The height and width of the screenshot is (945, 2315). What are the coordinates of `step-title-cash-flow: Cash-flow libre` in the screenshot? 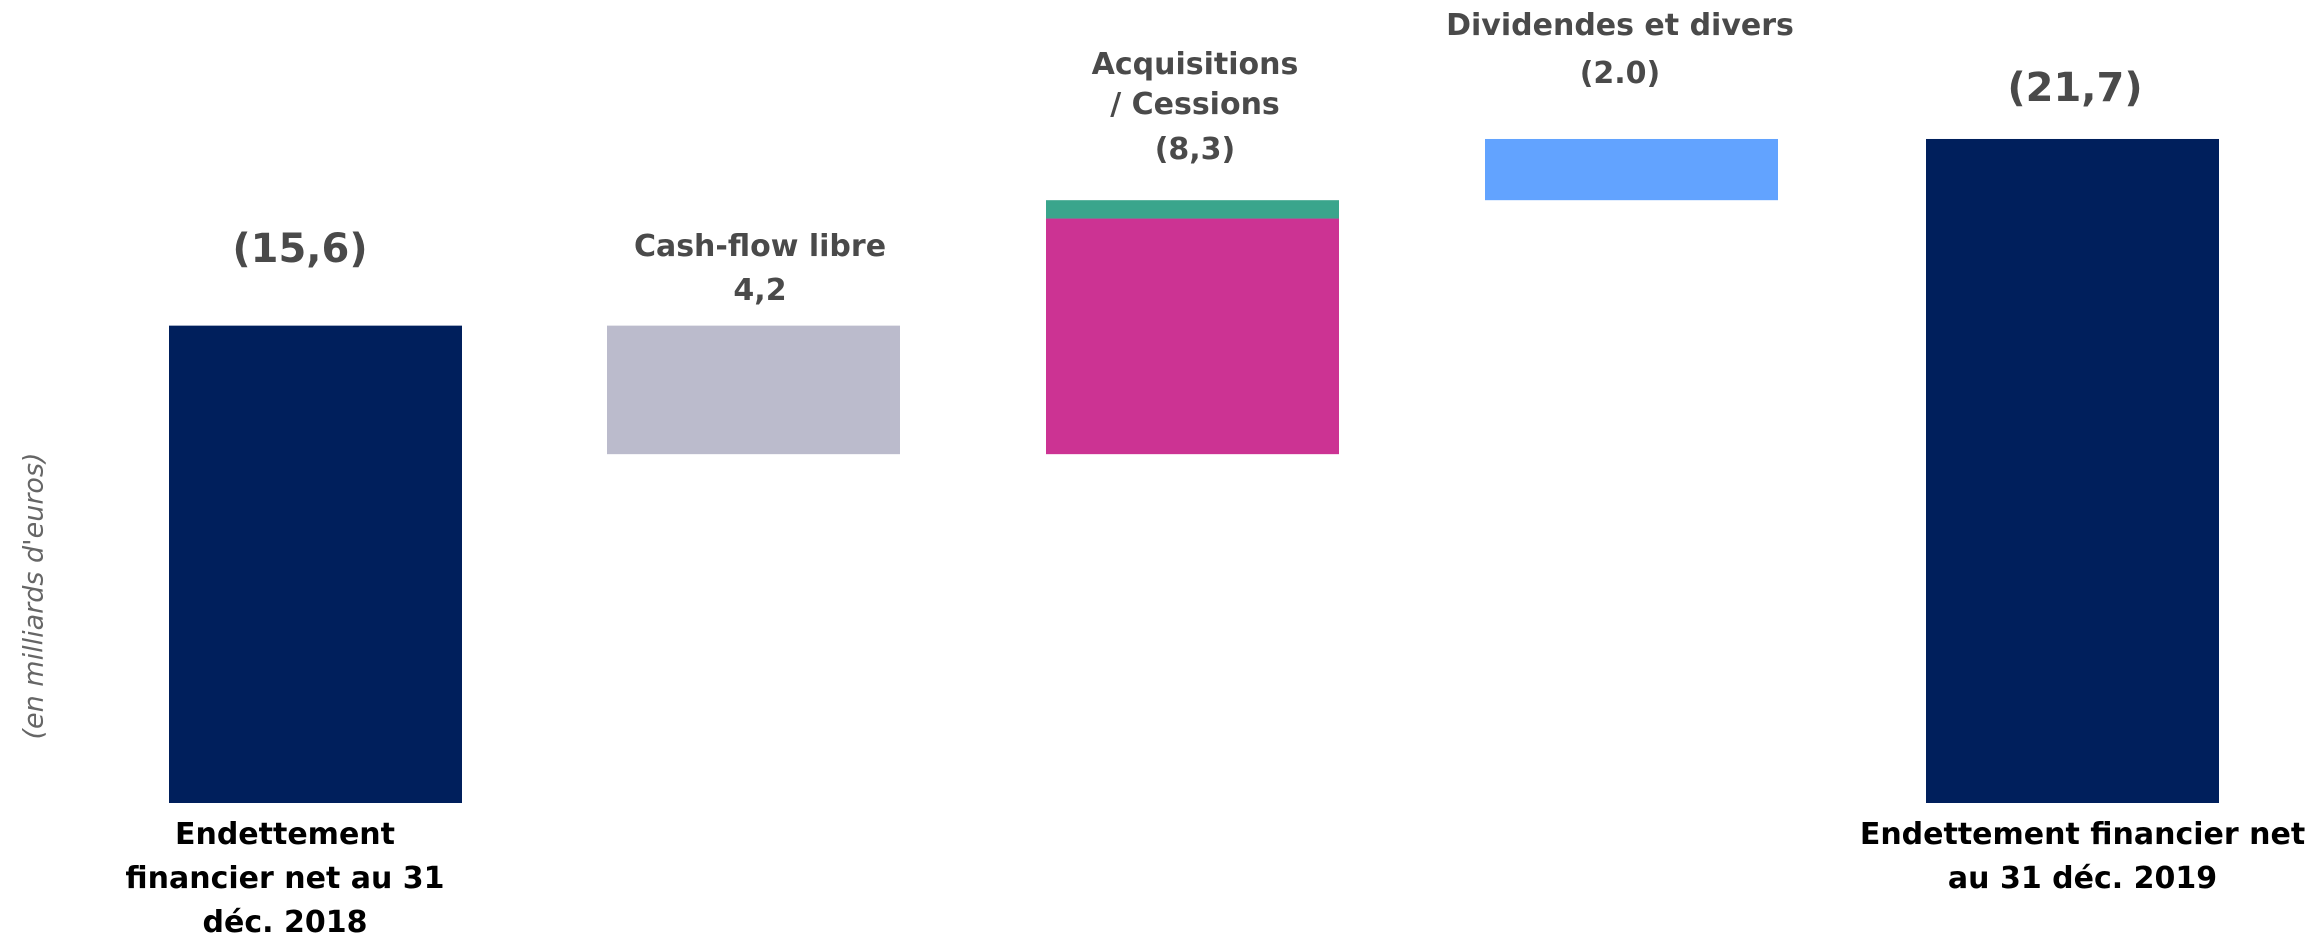 It's located at (760, 246).